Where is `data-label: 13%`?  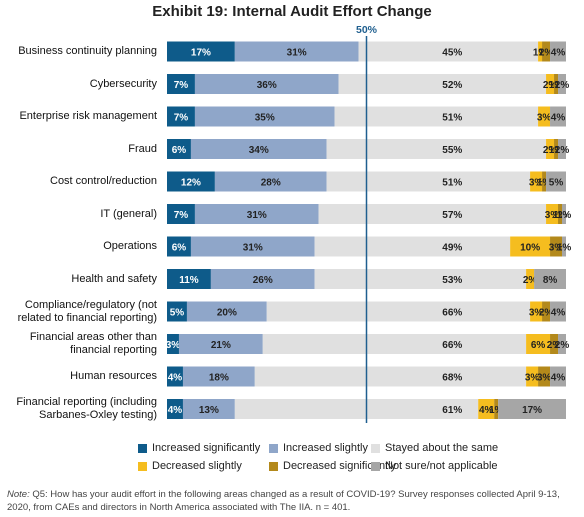
data-label: 13% is located at coordinates (209, 410).